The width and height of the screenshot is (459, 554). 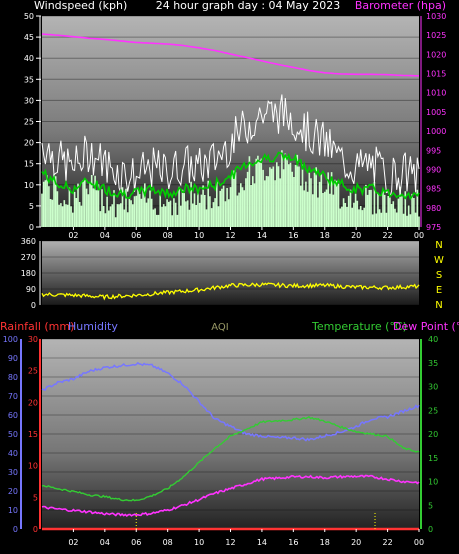 I want to click on wind-tick-label: 0, so click(x=31, y=227).